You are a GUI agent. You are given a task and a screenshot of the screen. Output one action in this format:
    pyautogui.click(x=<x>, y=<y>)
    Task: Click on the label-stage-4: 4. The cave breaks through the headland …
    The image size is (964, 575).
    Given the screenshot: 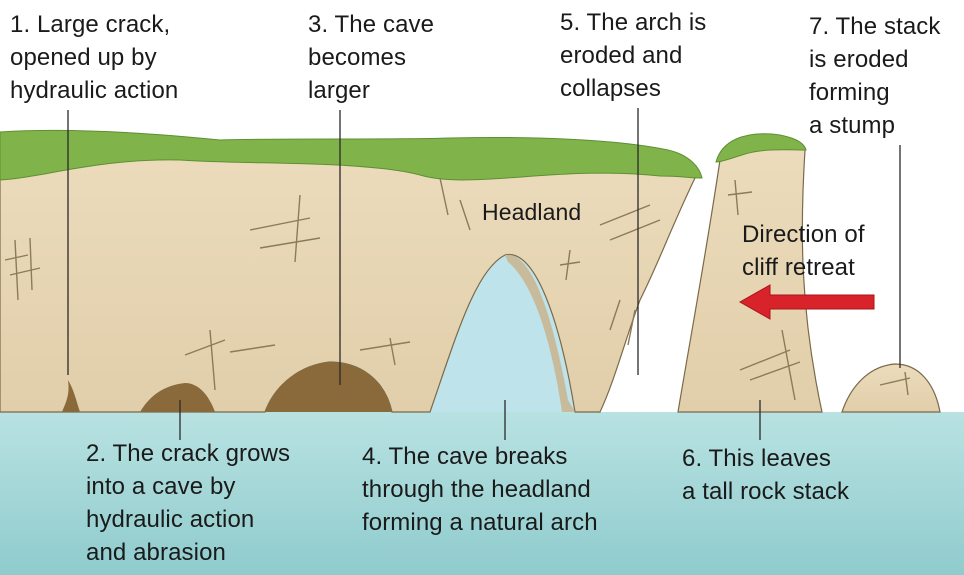 What is the action you would take?
    pyautogui.click(x=480, y=489)
    